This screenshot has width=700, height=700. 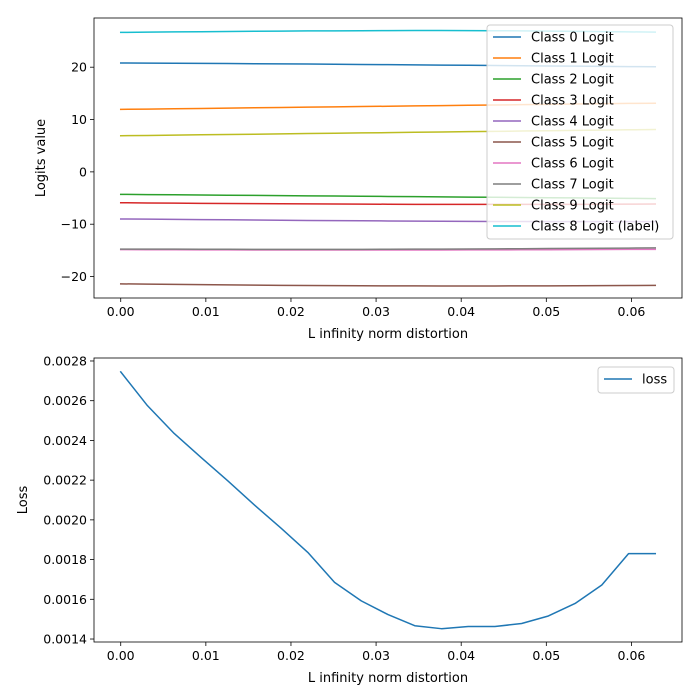 What do you see at coordinates (65, 400) in the screenshot?
I see `y-tick-label: 0.0026` at bounding box center [65, 400].